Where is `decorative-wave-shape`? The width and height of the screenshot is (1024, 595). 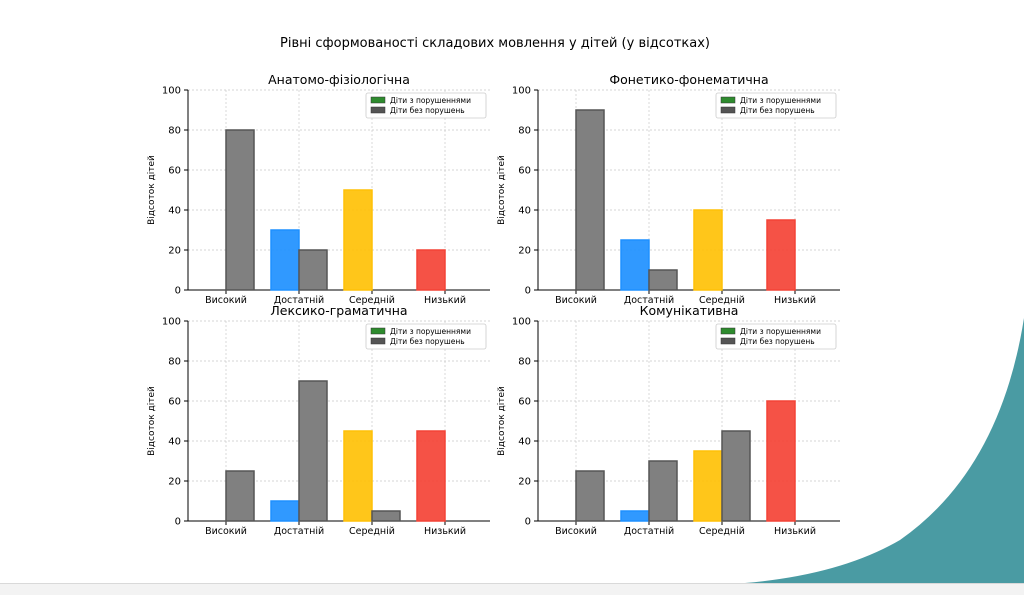
decorative-wave-shape is located at coordinates (884, 450).